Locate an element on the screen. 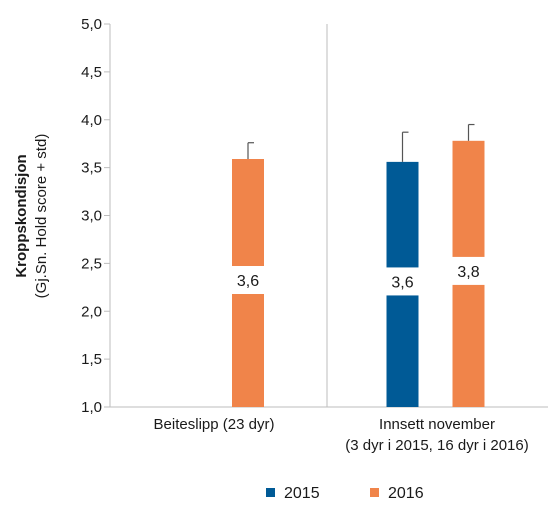  x-tick-label: Innsett november is located at coordinates (437, 424).